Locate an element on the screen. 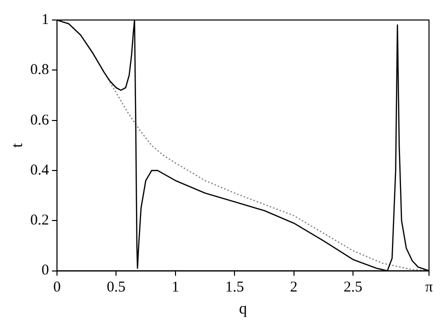  x-tick-label: 2.5 is located at coordinates (353, 288).